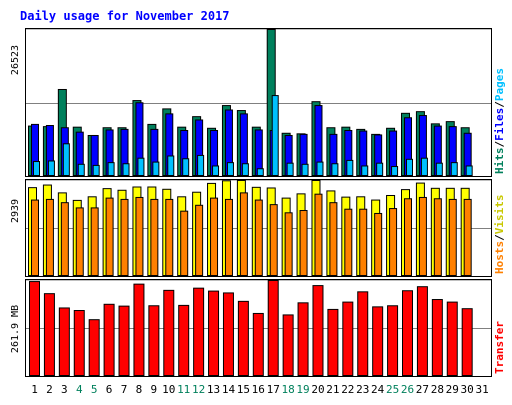 The height and width of the screenshot is (405, 512). I want to click on x-tick-label: 22, so click(347, 389).